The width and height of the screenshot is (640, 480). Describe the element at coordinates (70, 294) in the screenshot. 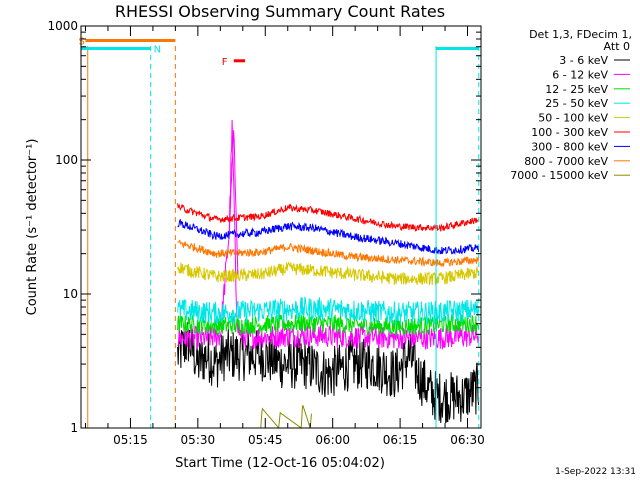

I see `y-tick-label: 10` at that location.